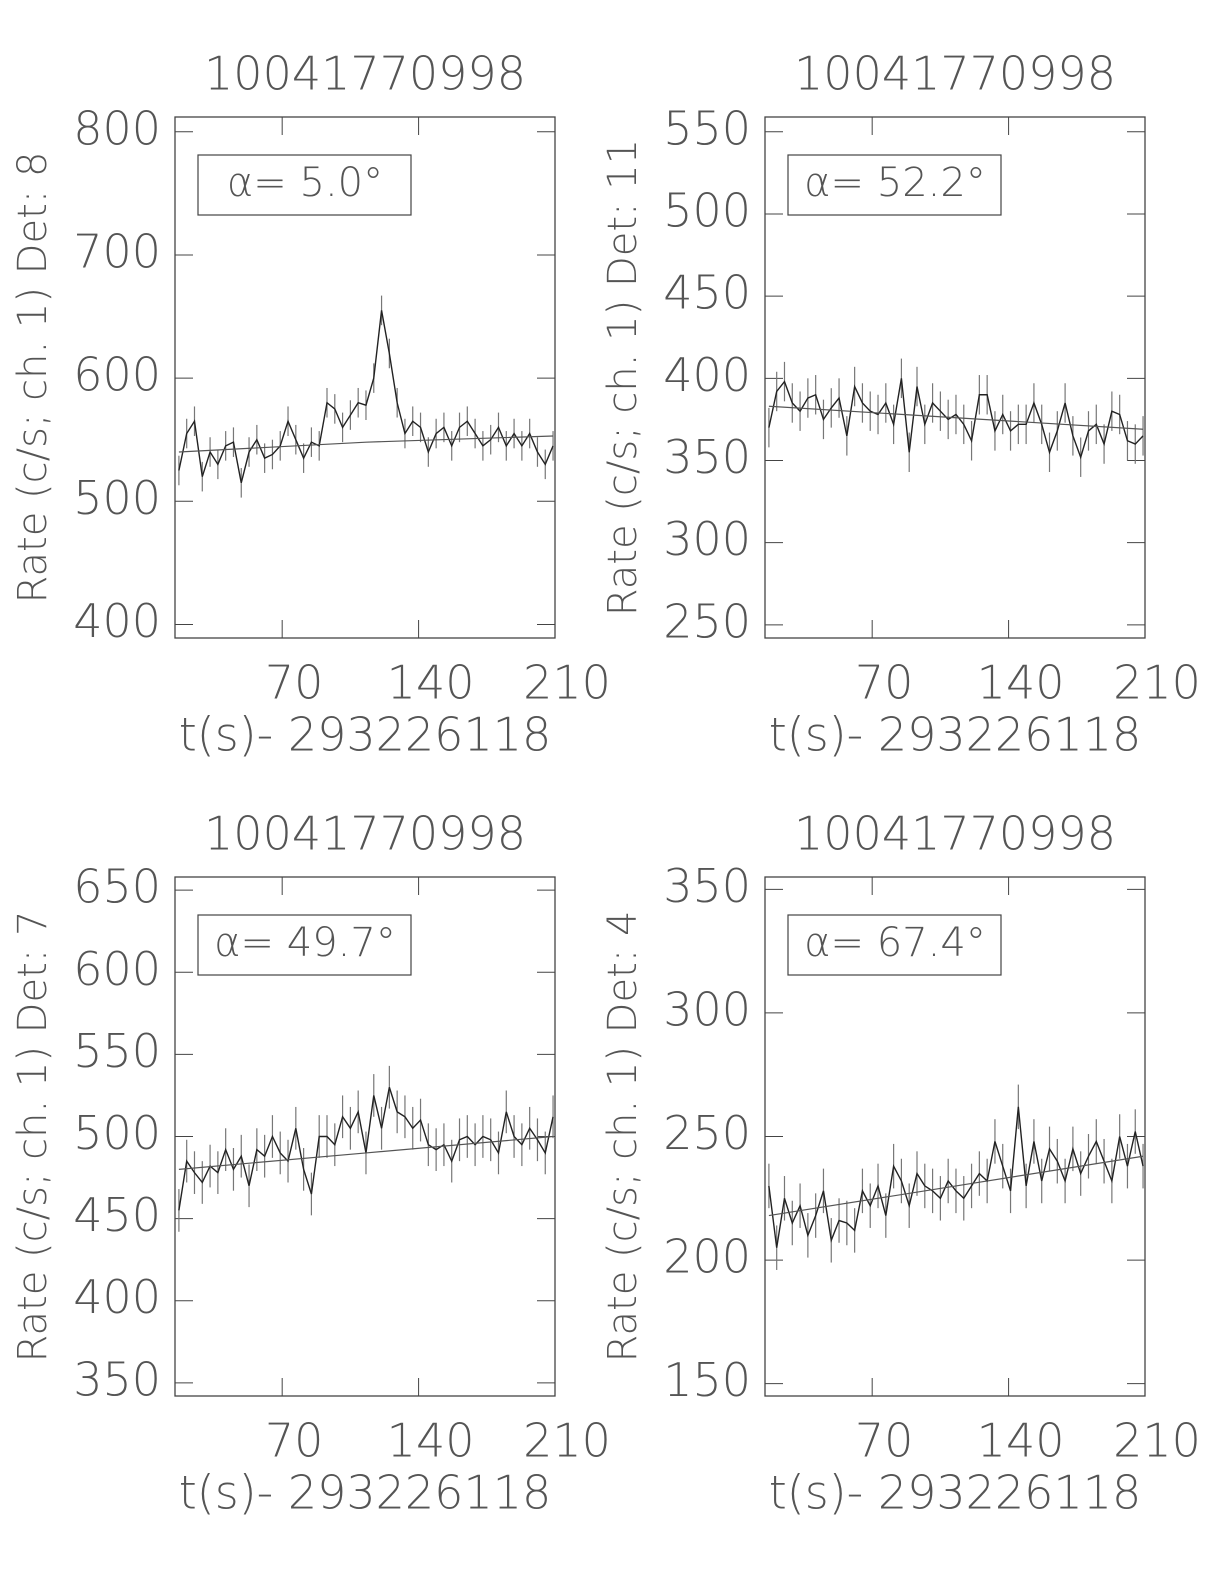 The height and width of the screenshot is (1588, 1224). Describe the element at coordinates (623, 377) in the screenshot. I see `y-axis-label: Rate (c/s; ch. 1) Det: 11` at that location.